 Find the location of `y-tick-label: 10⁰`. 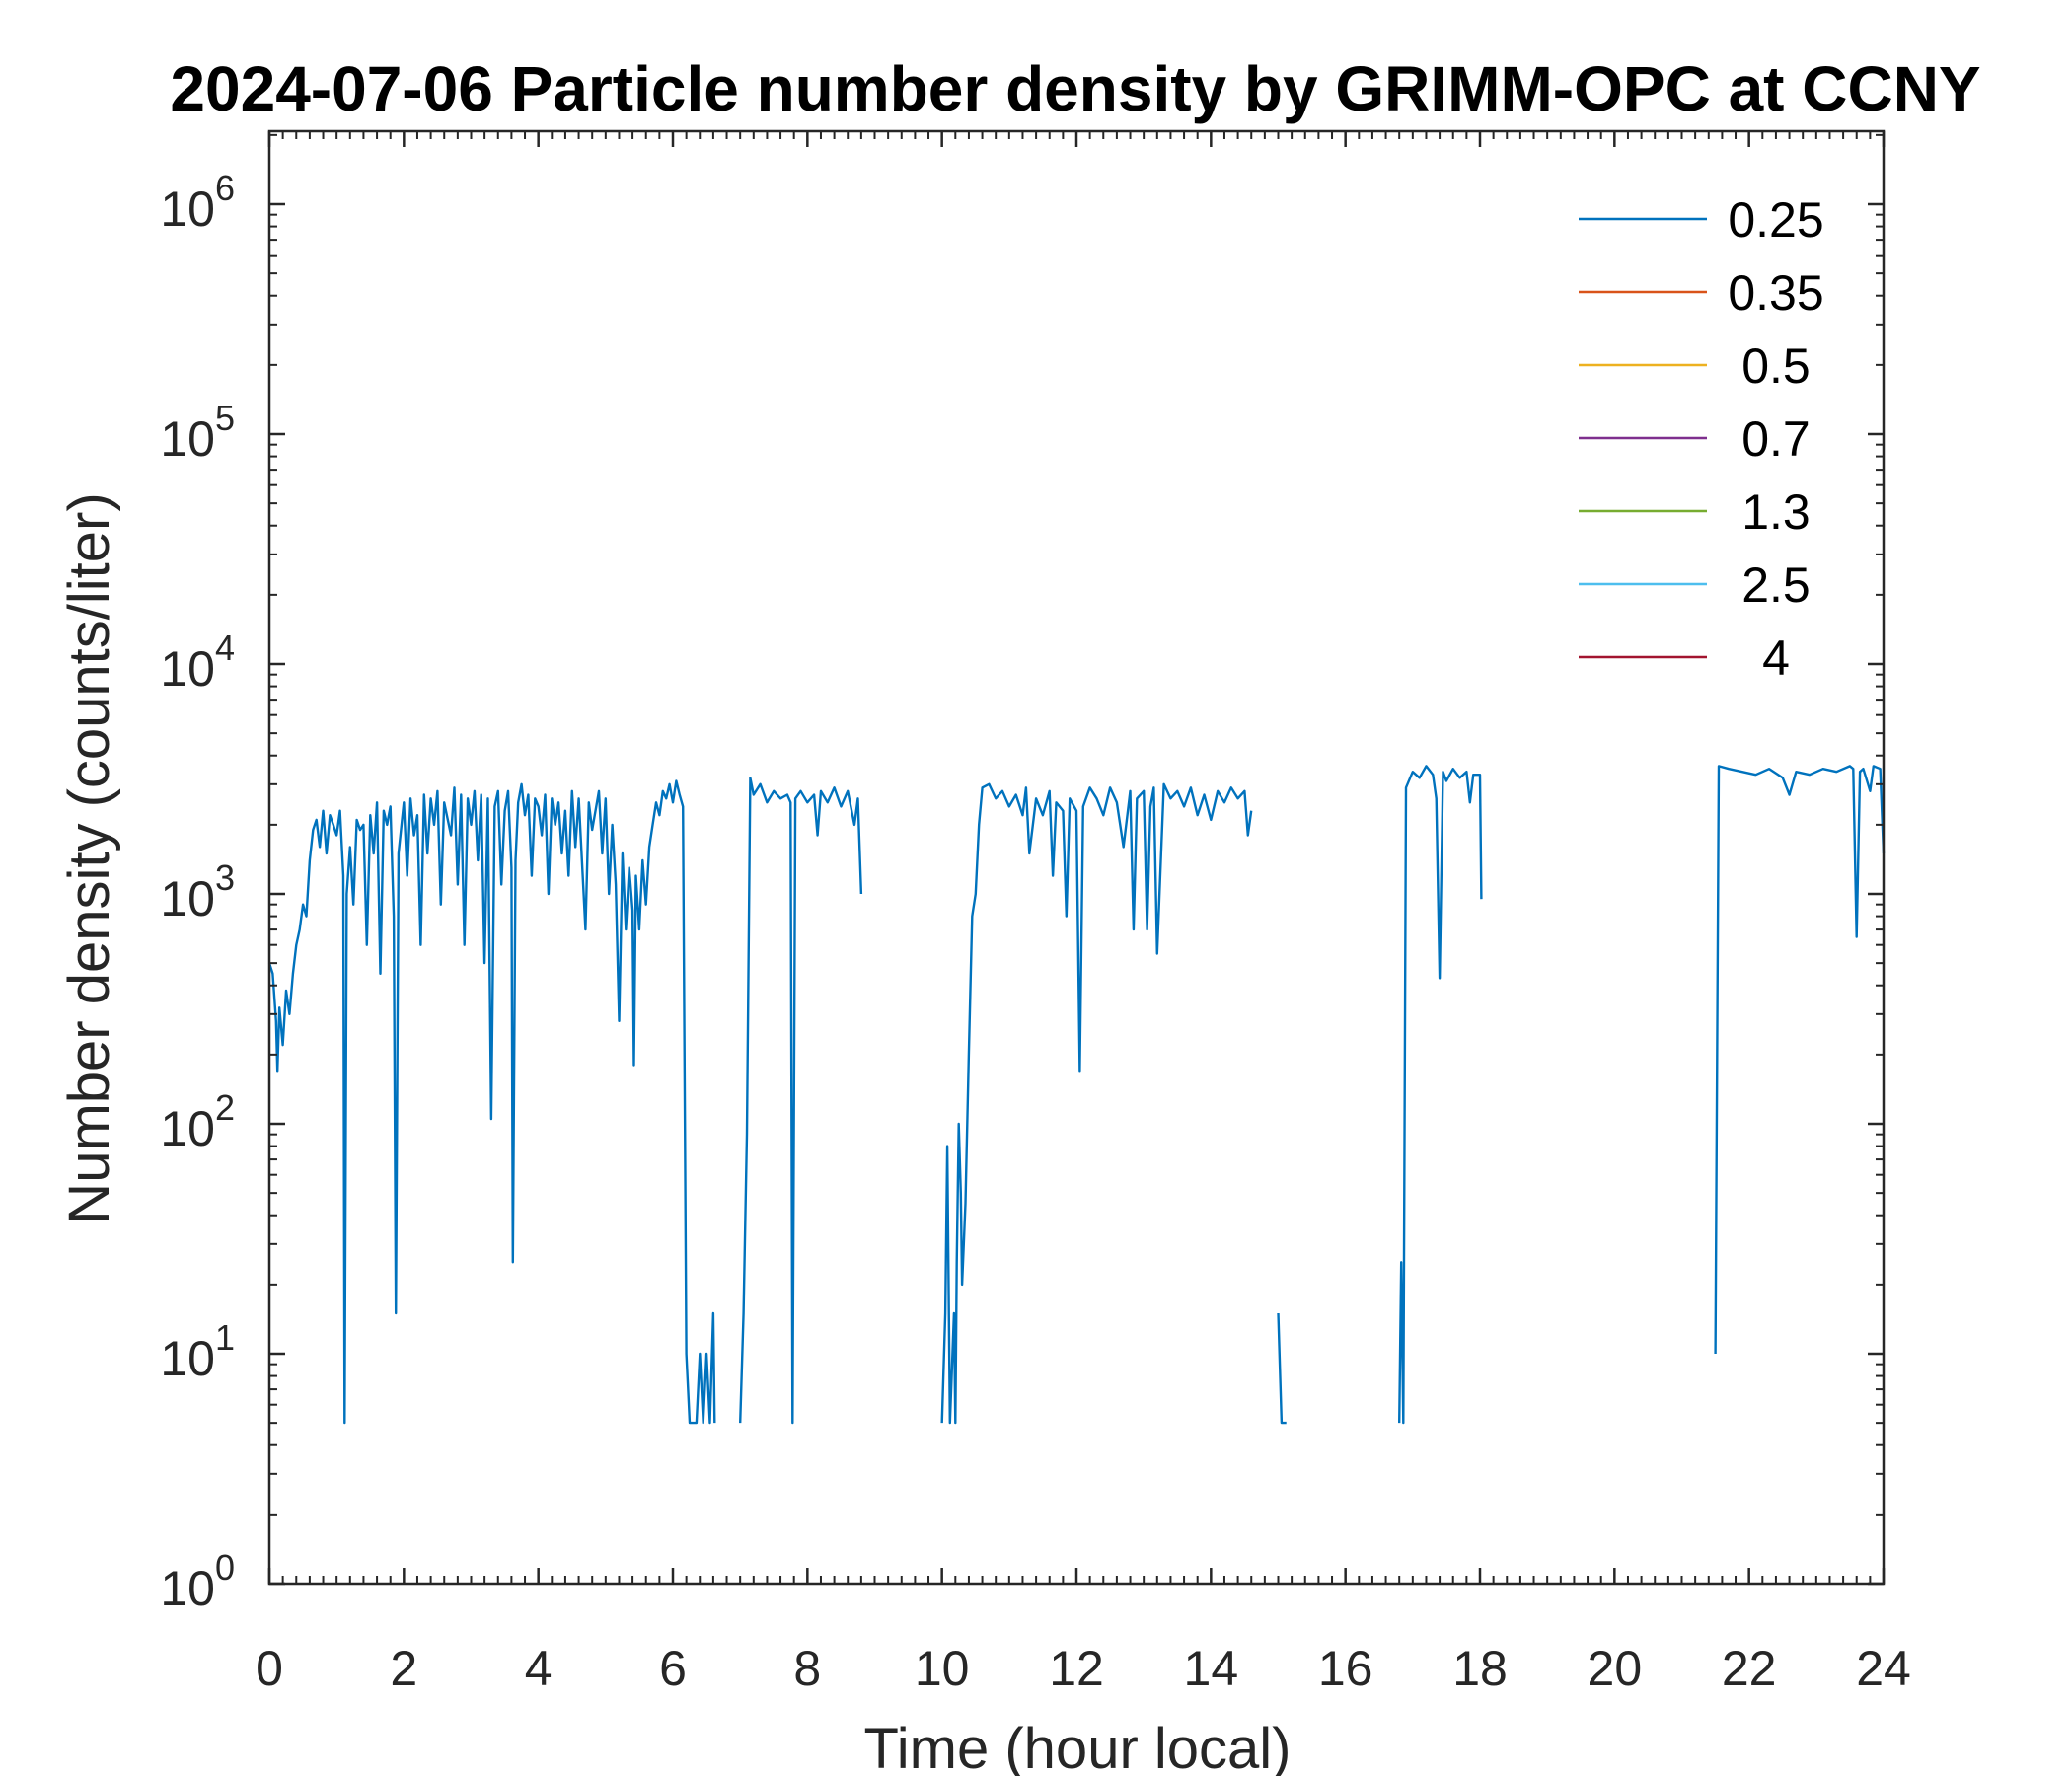

y-tick-label: 10⁰ is located at coordinates (198, 1581).